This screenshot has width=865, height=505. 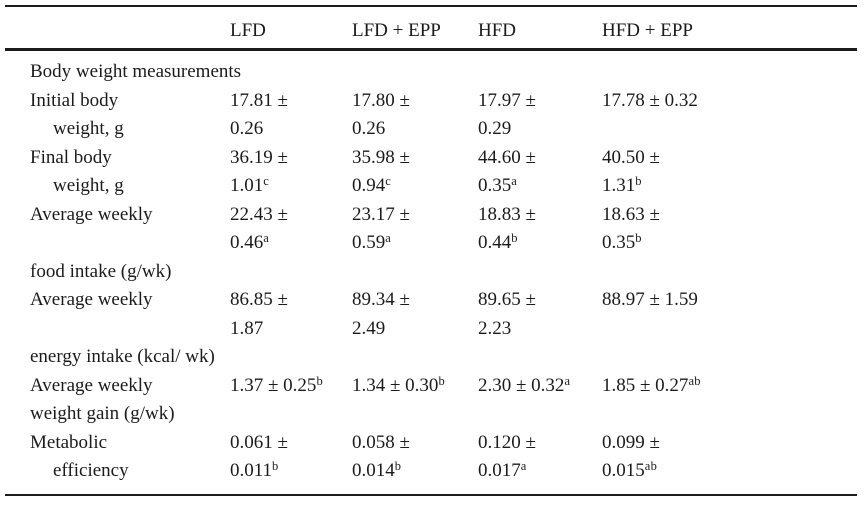 I want to click on value-line: 0.061 ±, so click(x=259, y=442).